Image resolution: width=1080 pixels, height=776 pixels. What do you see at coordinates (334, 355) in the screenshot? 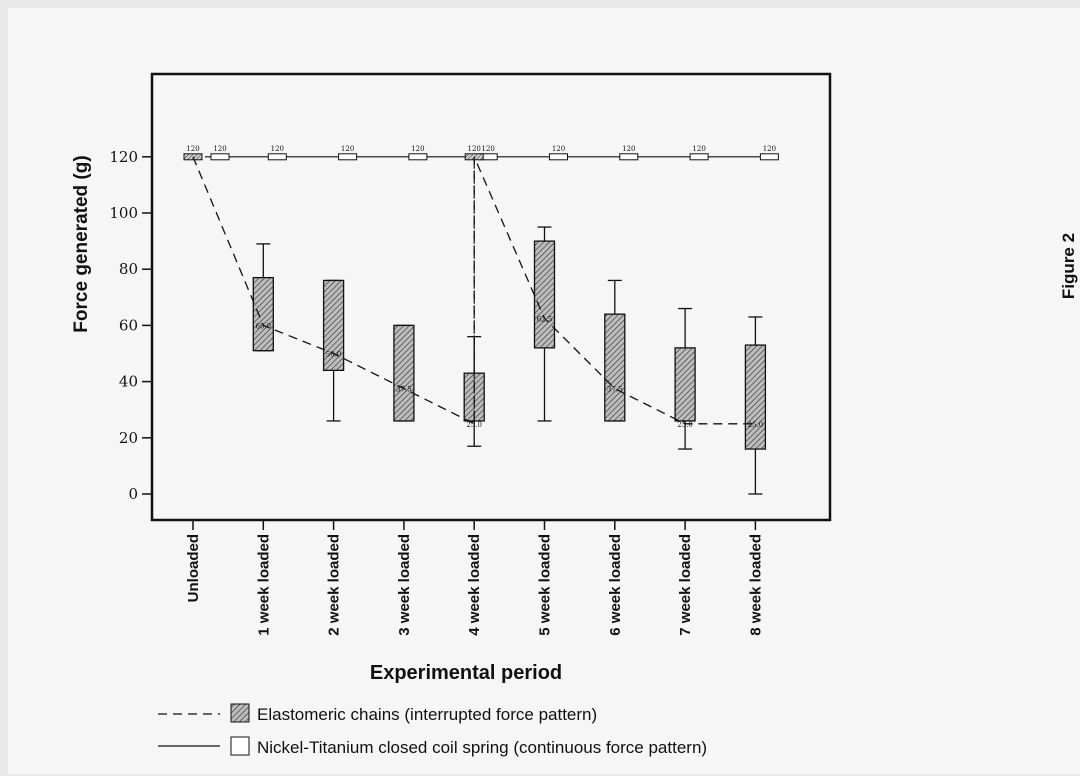
I see `elastomeric-value-label: 50.0` at bounding box center [334, 355].